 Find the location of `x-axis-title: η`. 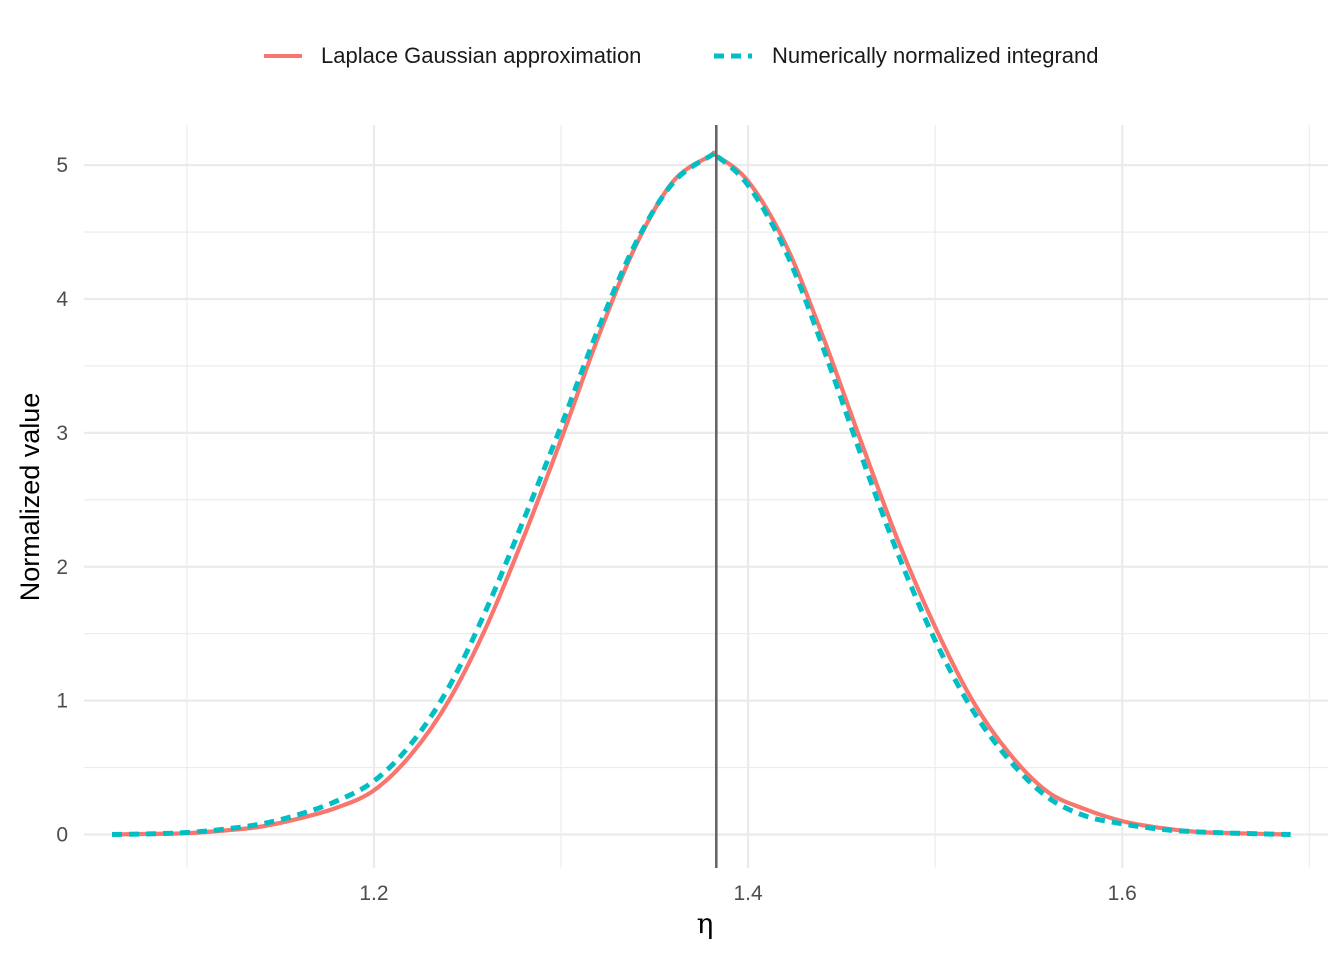

x-axis-title: η is located at coordinates (705, 923).